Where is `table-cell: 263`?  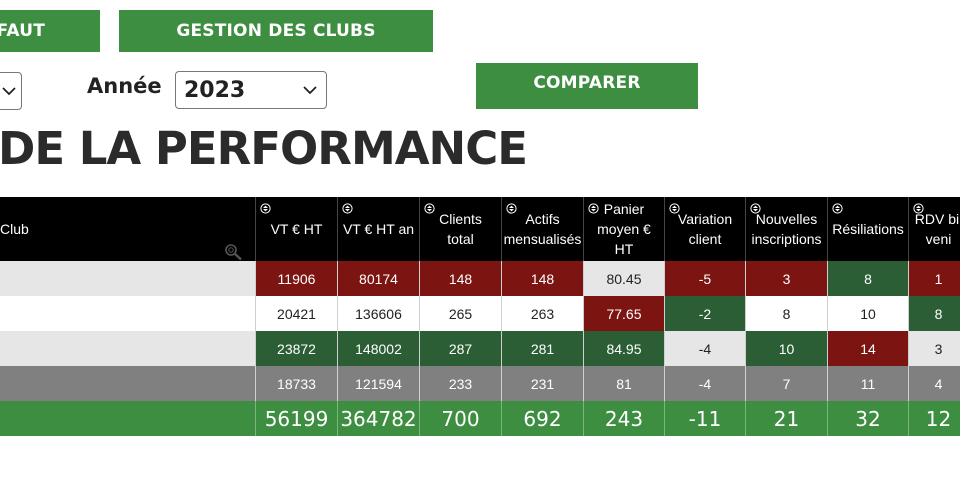 table-cell: 263 is located at coordinates (543, 313).